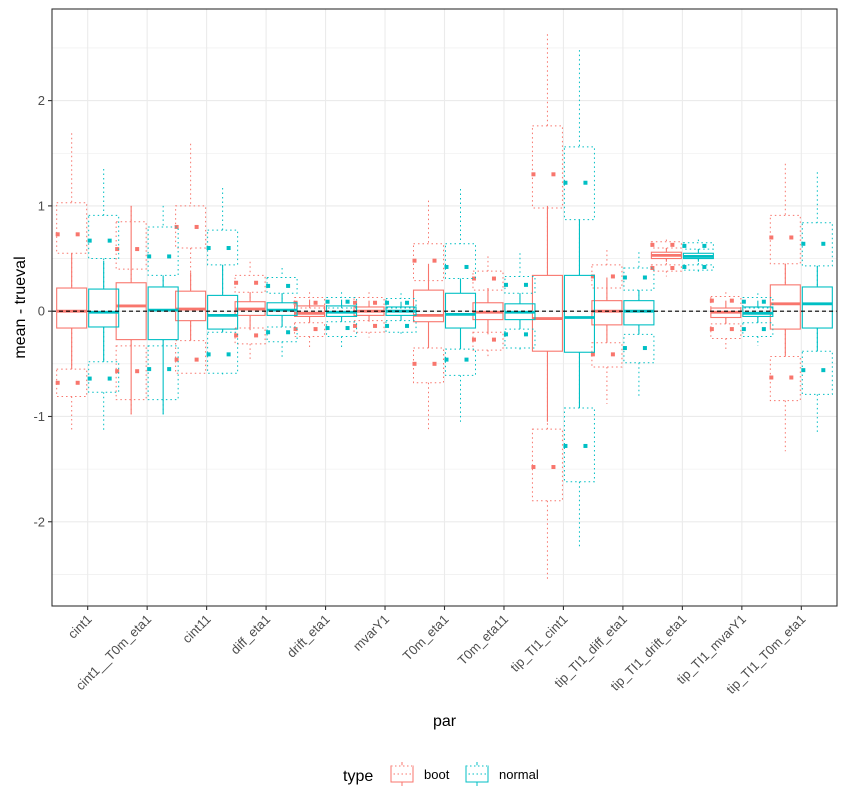 Image resolution: width=846 pixels, height=806 pixels. Describe the element at coordinates (39, 521) in the screenshot. I see `y-tick-label: -2` at that location.